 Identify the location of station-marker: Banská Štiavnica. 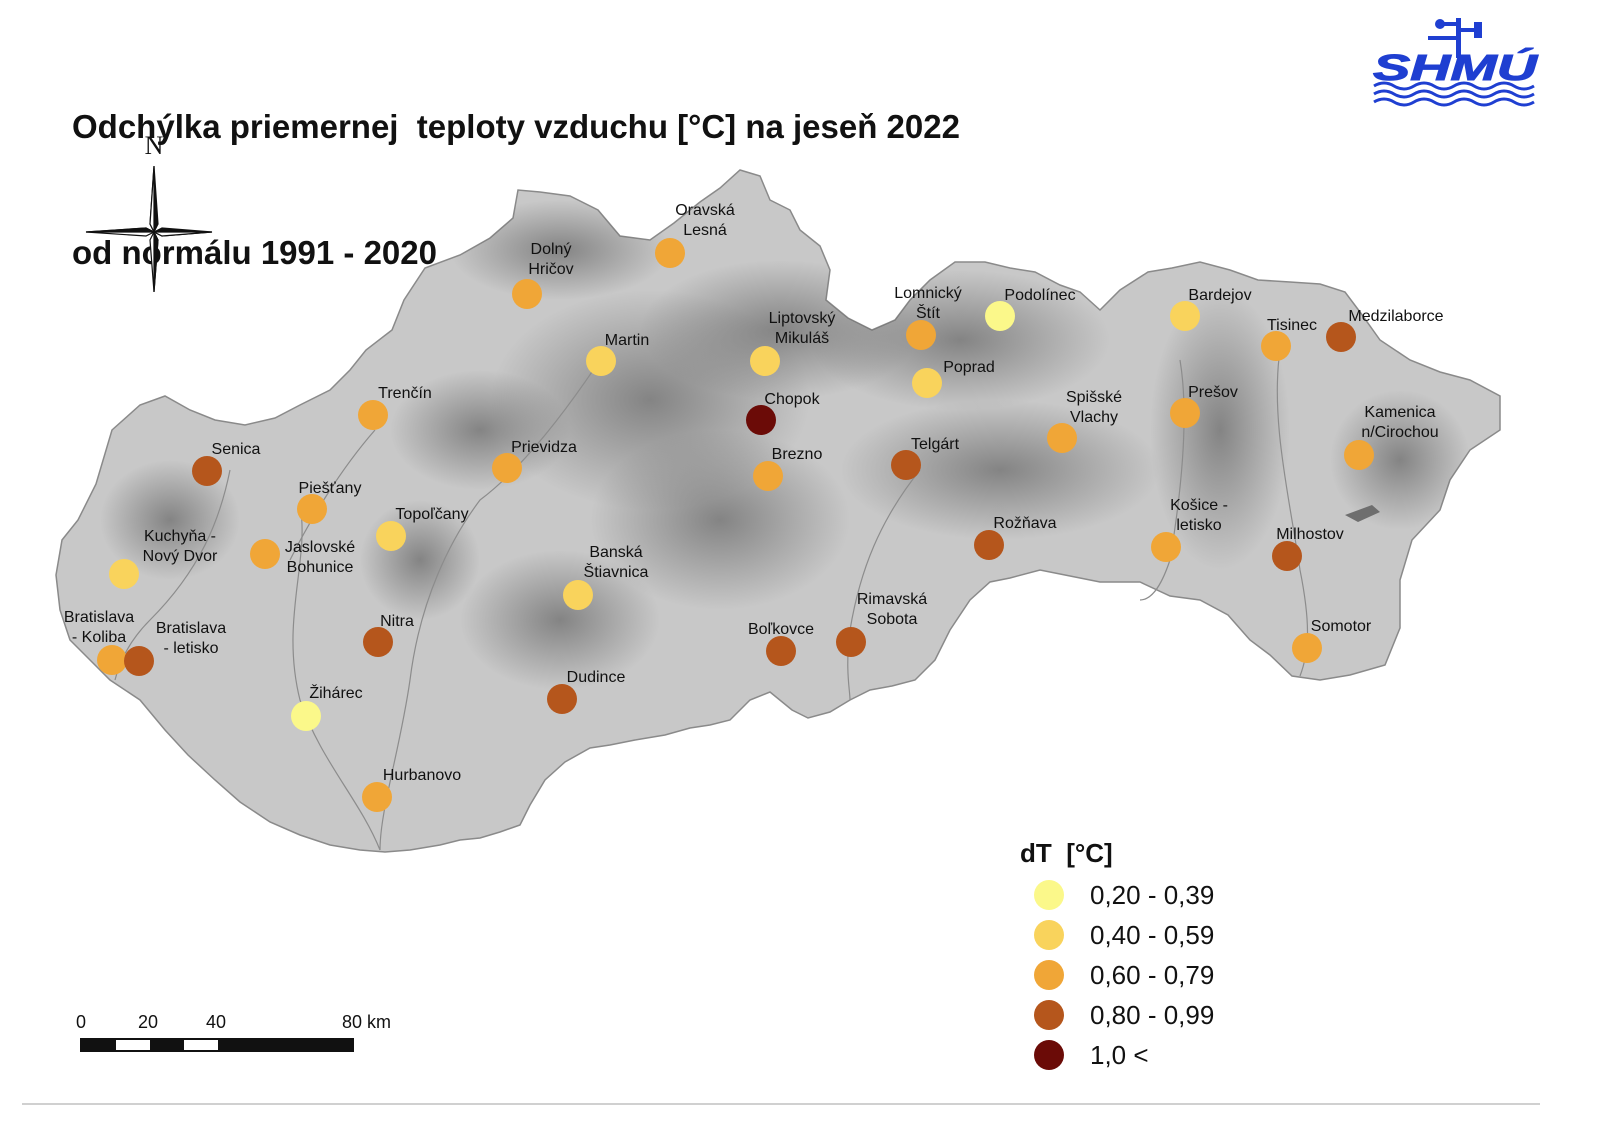
(606, 577).